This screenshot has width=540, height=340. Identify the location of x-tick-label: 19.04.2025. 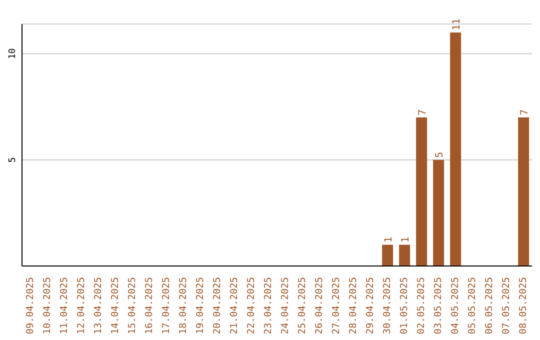
(200, 305).